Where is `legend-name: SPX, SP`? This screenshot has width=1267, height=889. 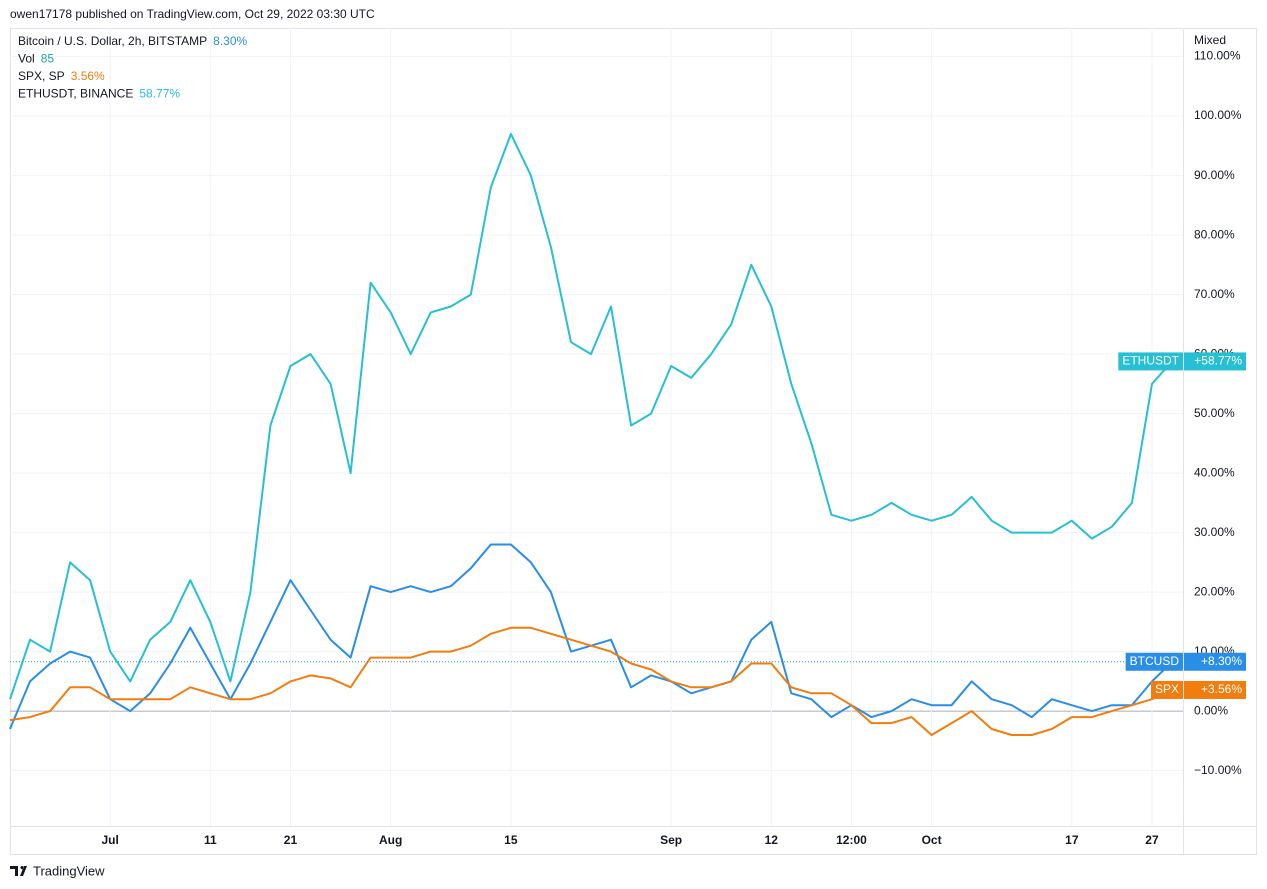 legend-name: SPX, SP is located at coordinates (41, 76).